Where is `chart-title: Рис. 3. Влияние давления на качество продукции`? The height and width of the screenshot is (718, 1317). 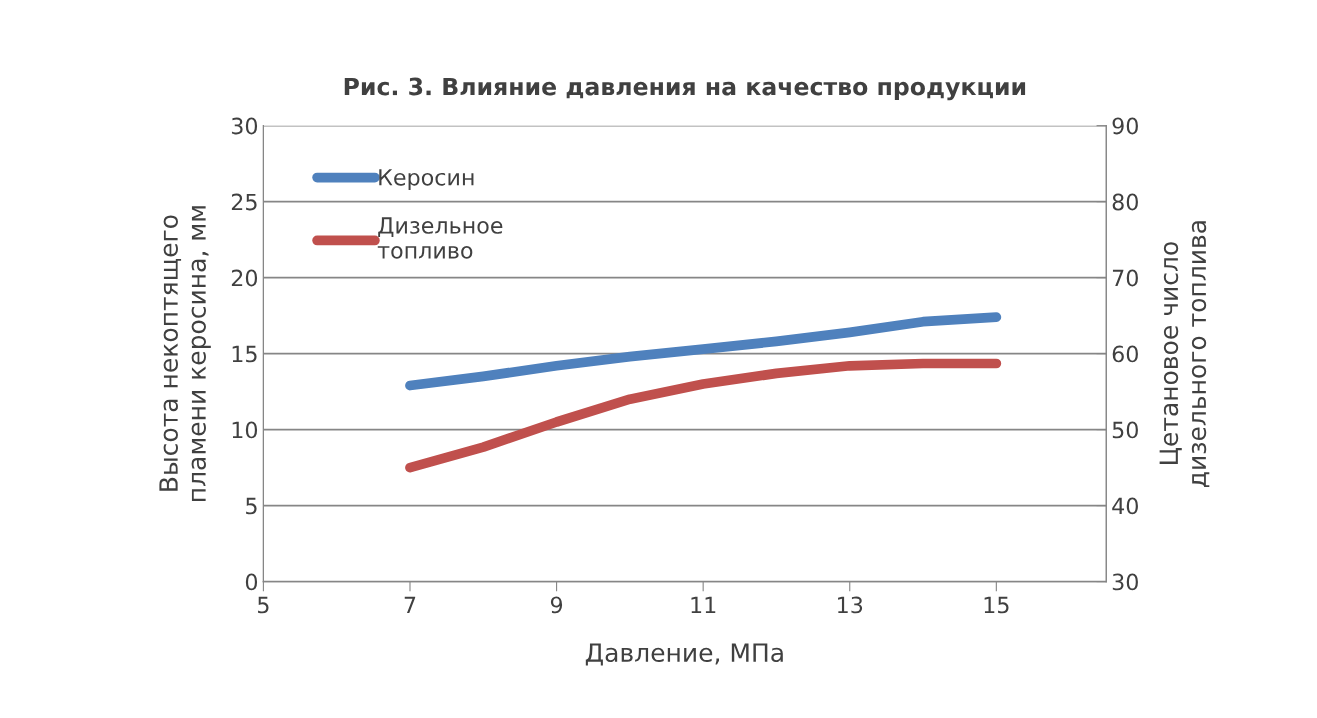
chart-title: Рис. 3. Влияние давления на качество продукции is located at coordinates (685, 89).